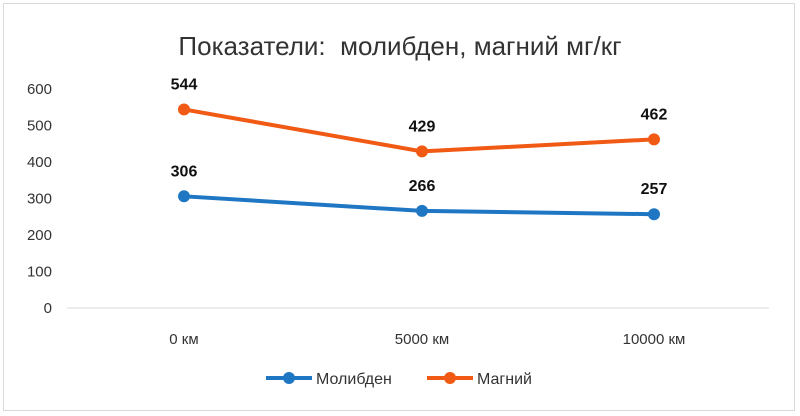 This screenshot has height=416, width=800. I want to click on data-label: 429, so click(422, 126).